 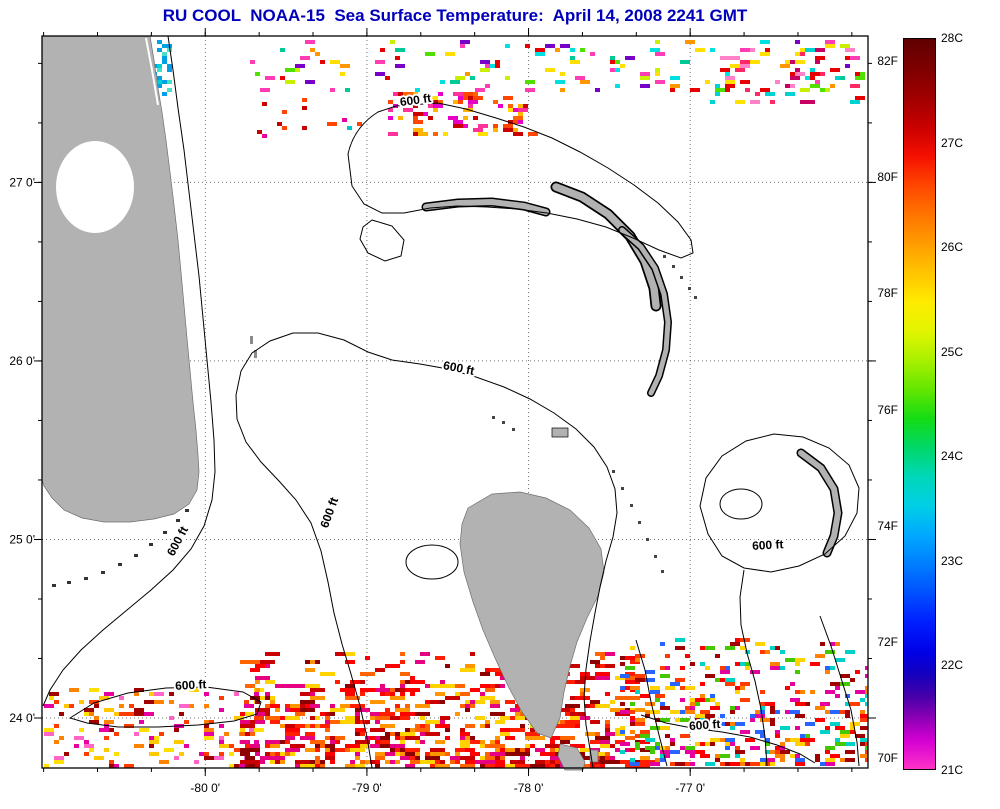 I want to click on andros-island, so click(x=532, y=615).